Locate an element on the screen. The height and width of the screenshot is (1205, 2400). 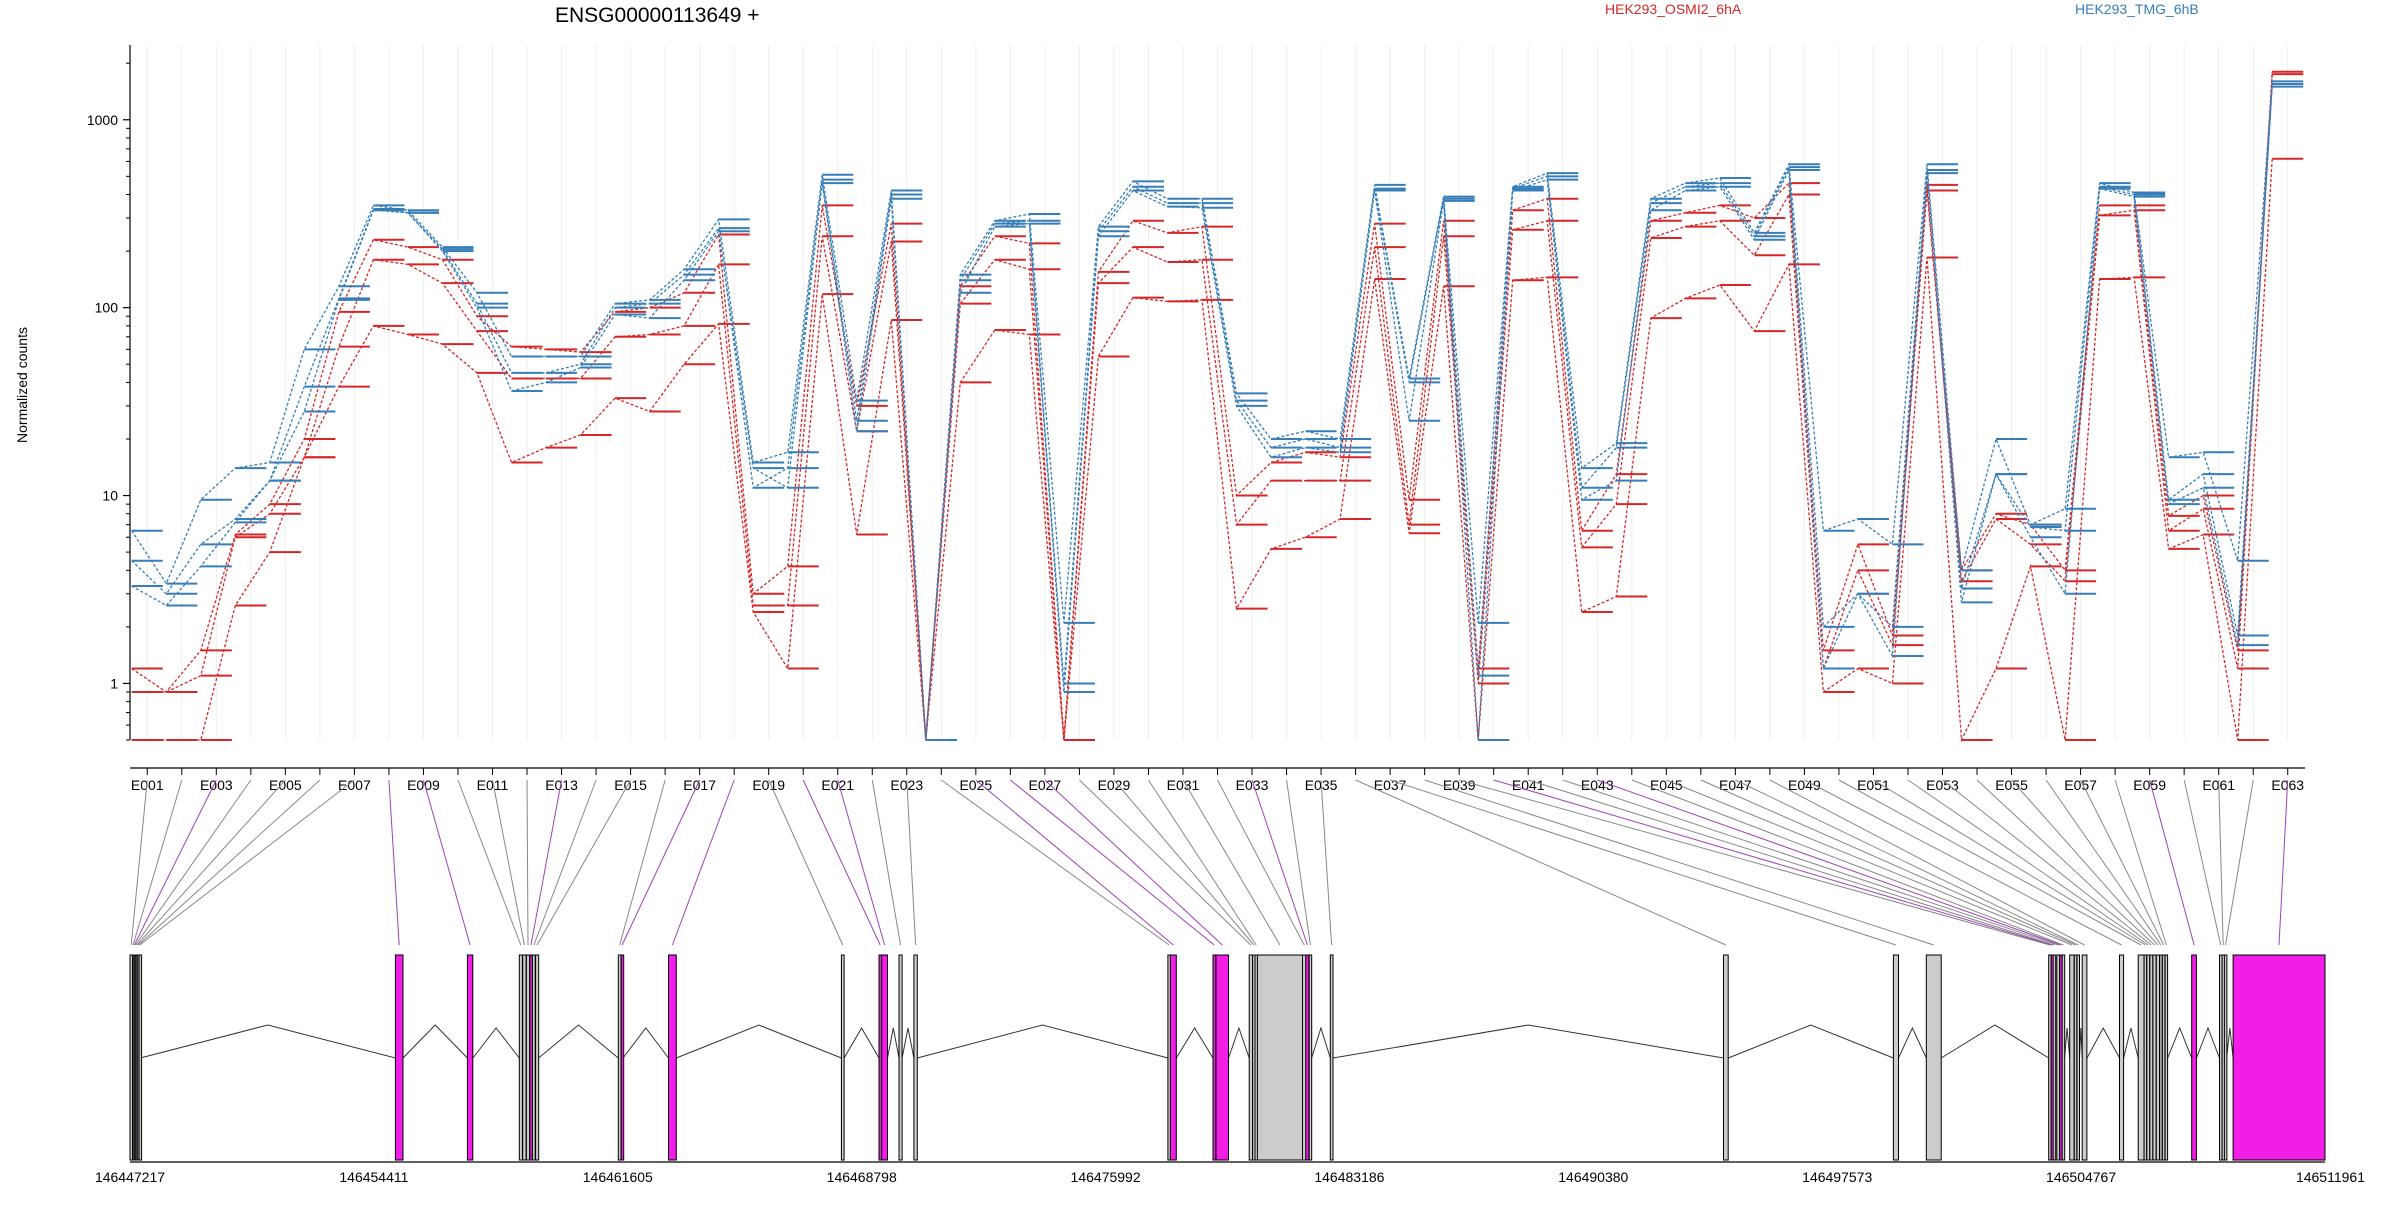
connector-e015 is located at coordinates (584, 862).